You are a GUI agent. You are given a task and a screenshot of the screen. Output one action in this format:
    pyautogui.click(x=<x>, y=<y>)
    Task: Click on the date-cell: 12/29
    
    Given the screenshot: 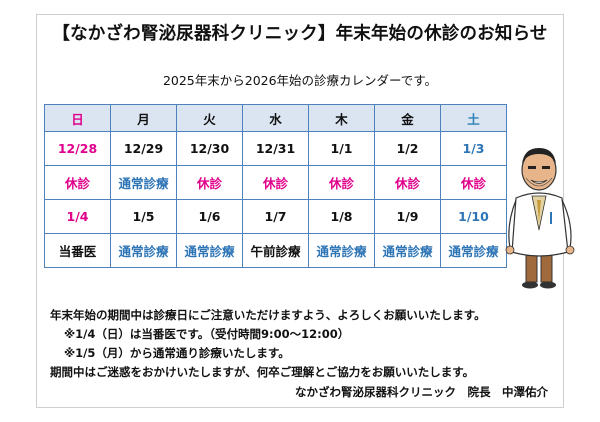 What is the action you would take?
    pyautogui.click(x=143, y=148)
    